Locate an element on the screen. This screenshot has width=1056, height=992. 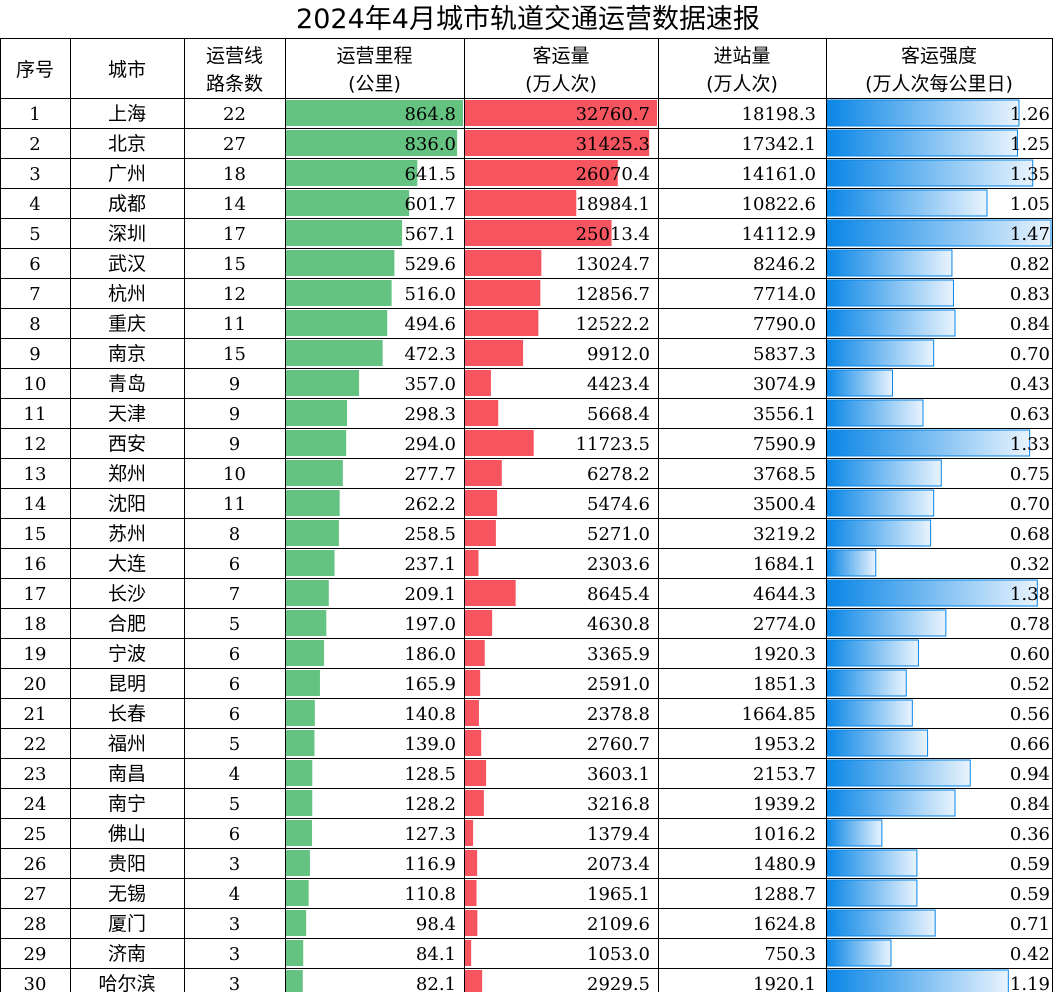
row-mileage: 567.1 is located at coordinates (430, 234).